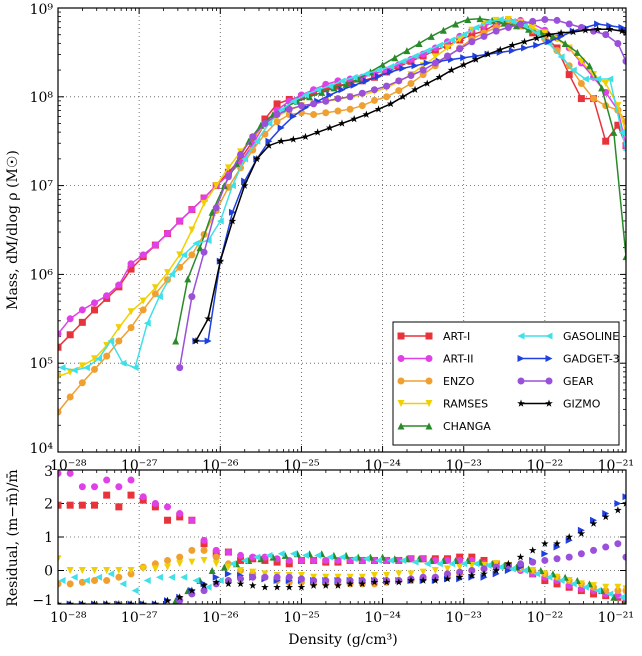  Describe the element at coordinates (382, 618) in the screenshot. I see `bottom-x-tick-label: 10⁻²⁴` at that location.